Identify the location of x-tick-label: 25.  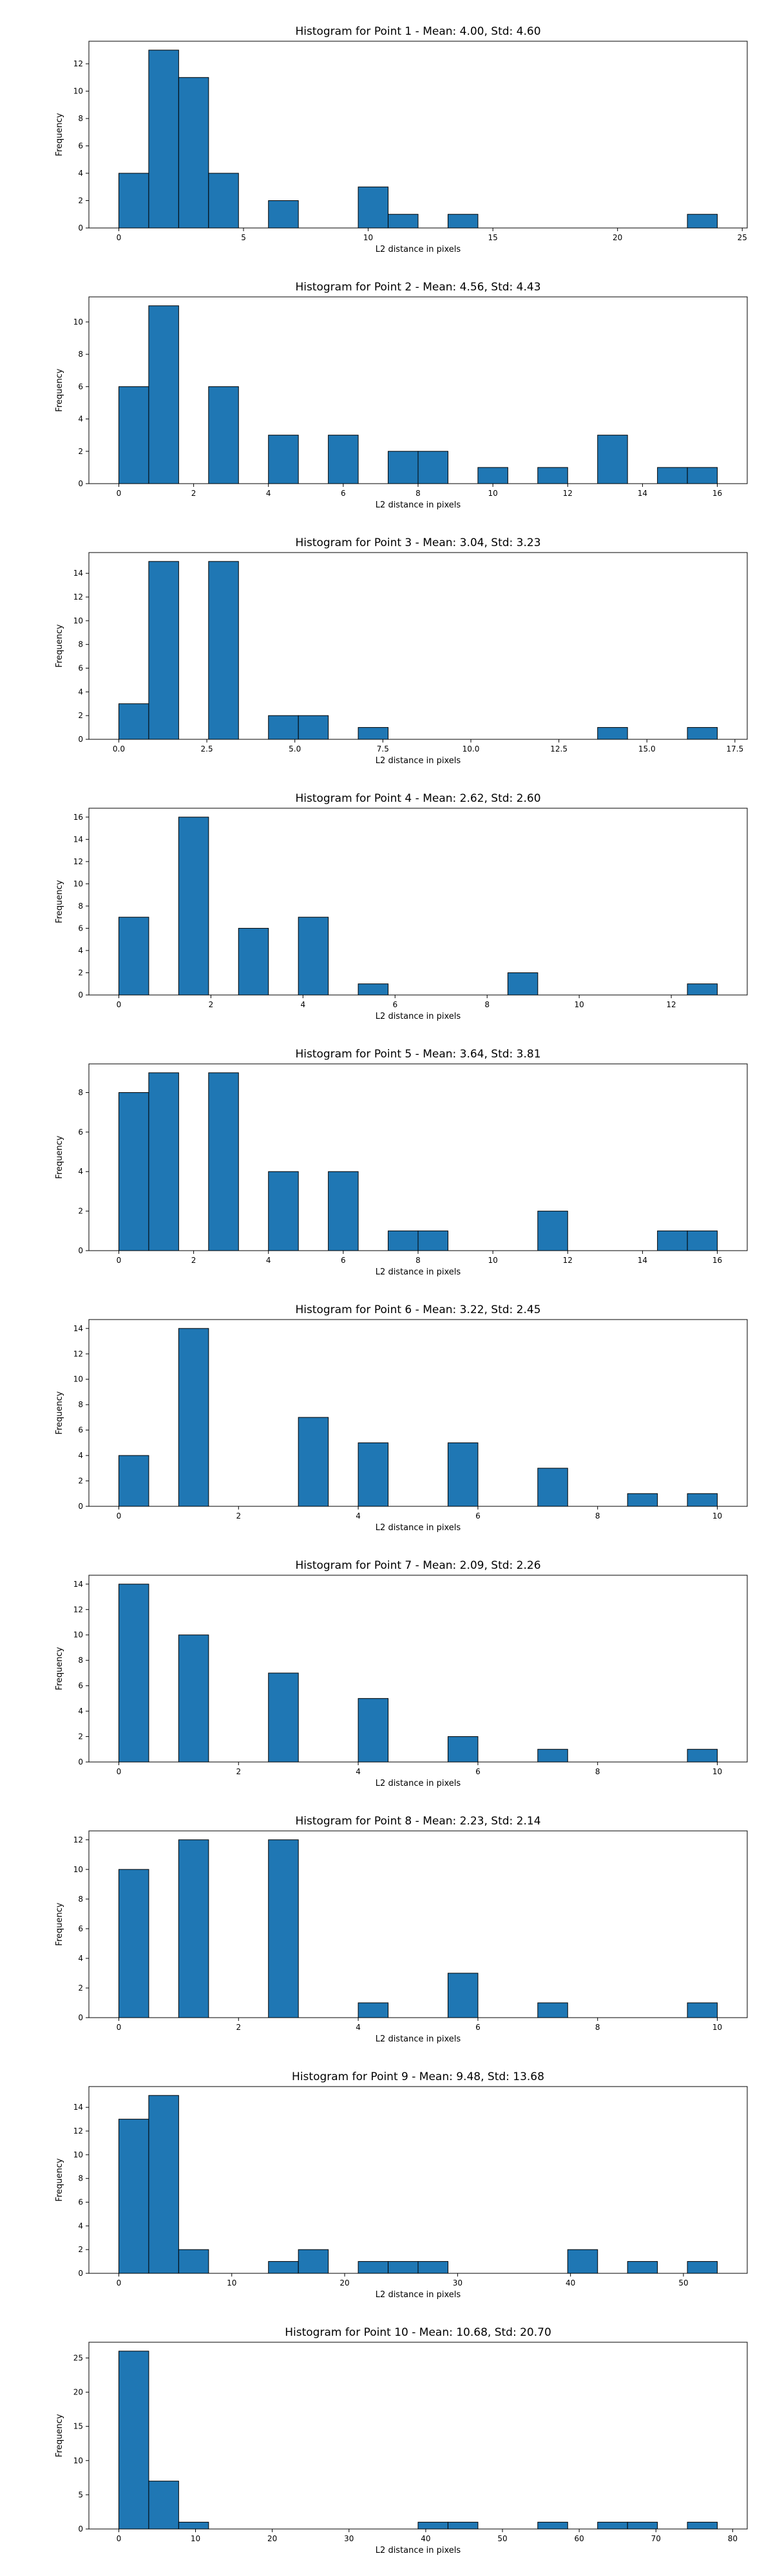
(742, 238).